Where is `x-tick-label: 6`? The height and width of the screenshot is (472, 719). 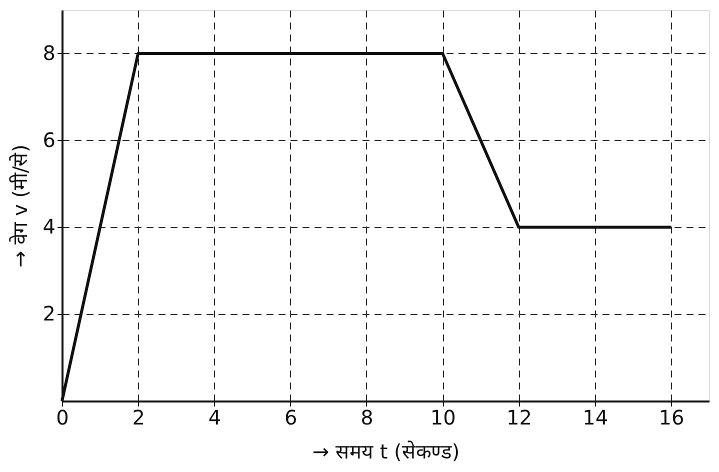 x-tick-label: 6 is located at coordinates (291, 418).